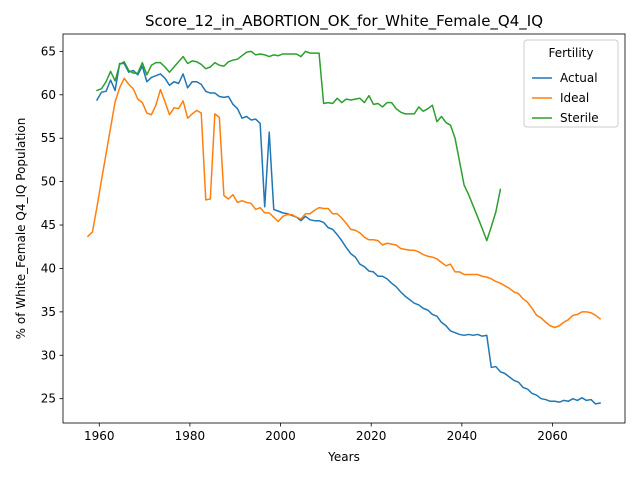  What do you see at coordinates (48, 268) in the screenshot?
I see `y-tick-label: 40` at bounding box center [48, 268].